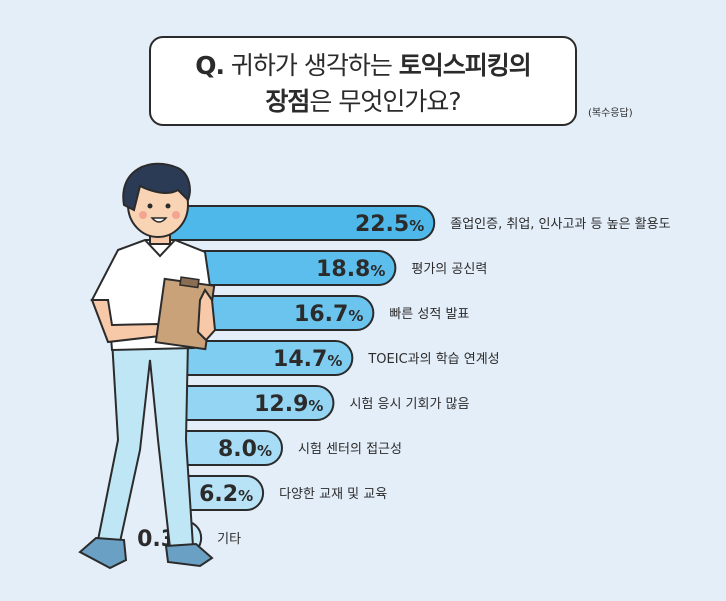 This screenshot has height=601, width=726. I want to click on person-right-shoe, so click(189, 555).